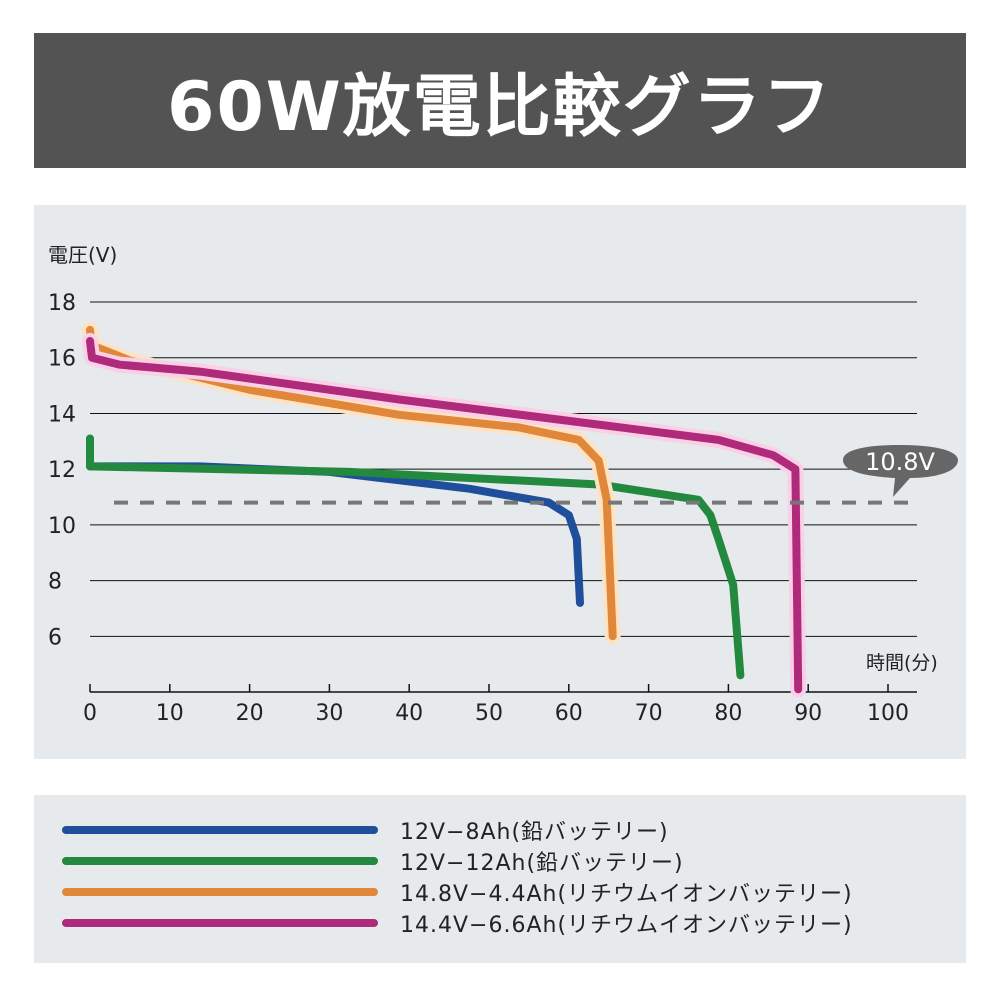 Image resolution: width=1000 pixels, height=1000 pixels. Describe the element at coordinates (55, 637) in the screenshot. I see `y-tick-label: 6` at that location.